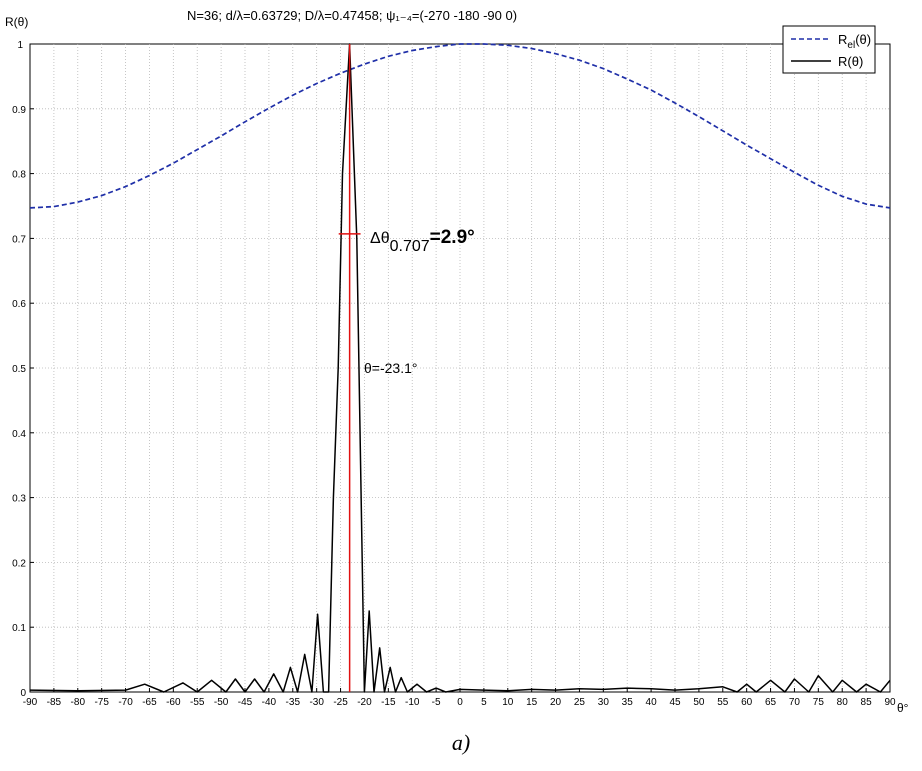 This screenshot has width=922, height=771. Describe the element at coordinates (819, 702) in the screenshot. I see `x-tick-label: 75` at that location.